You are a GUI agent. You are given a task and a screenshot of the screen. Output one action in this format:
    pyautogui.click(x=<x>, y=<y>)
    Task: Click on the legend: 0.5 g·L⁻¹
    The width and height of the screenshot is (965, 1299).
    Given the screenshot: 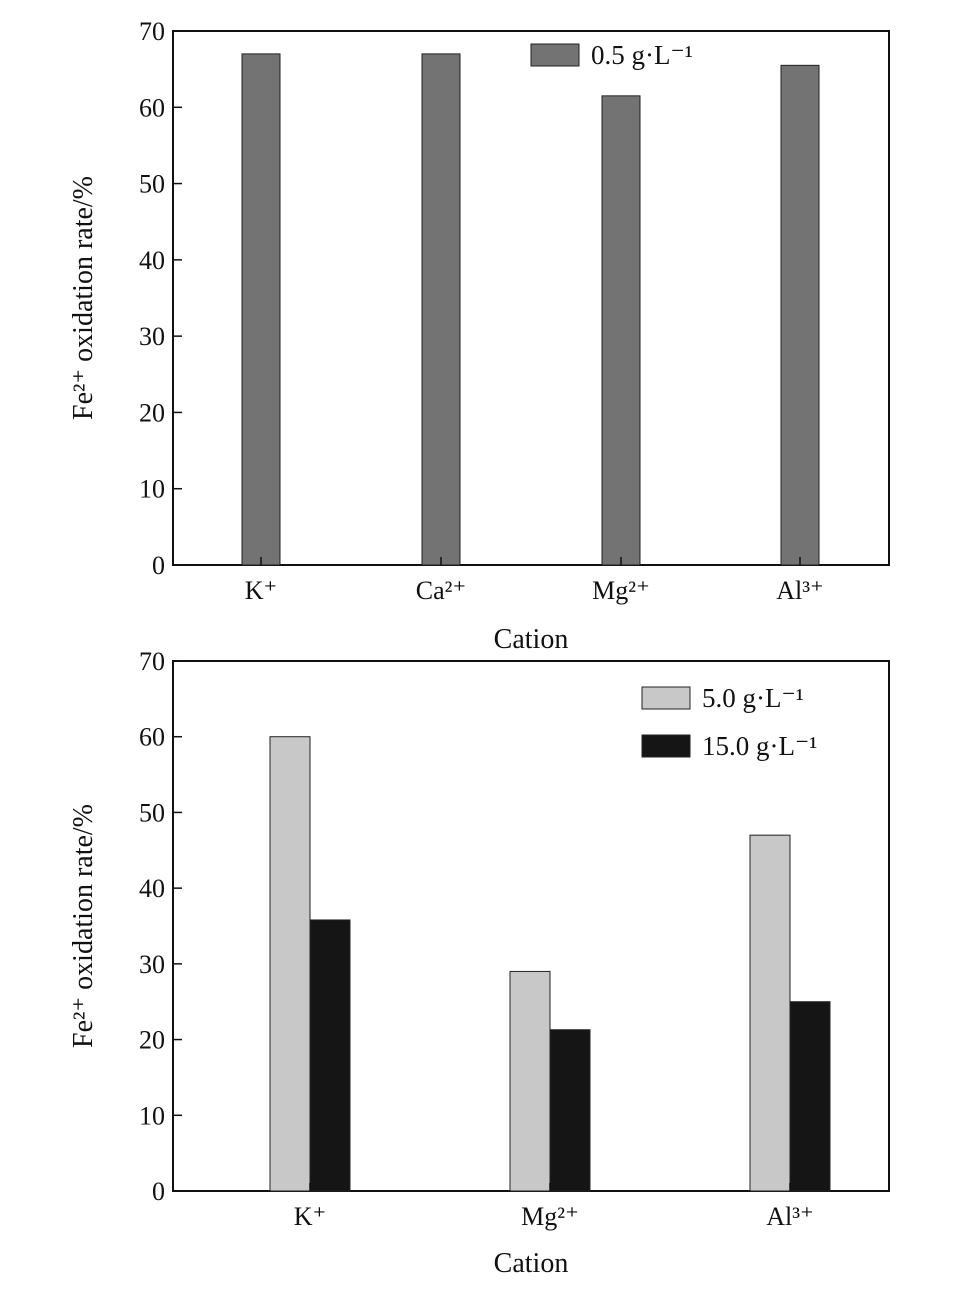 What is the action you would take?
    pyautogui.click(x=611, y=55)
    